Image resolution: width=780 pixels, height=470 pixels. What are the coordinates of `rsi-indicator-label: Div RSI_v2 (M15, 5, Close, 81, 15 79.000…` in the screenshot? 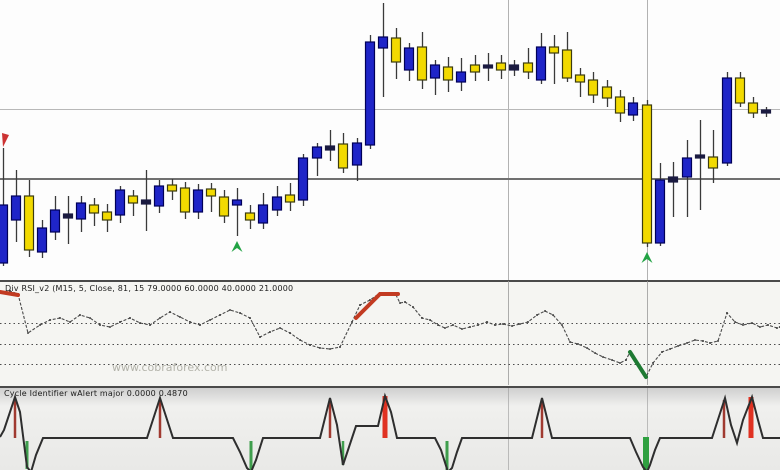 It's located at (149, 288).